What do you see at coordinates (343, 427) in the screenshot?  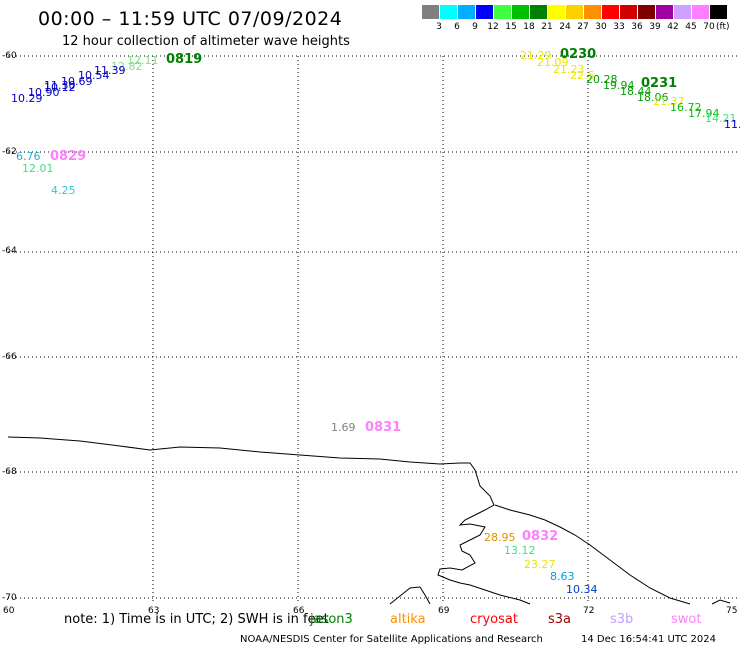 I see `wave-height-value: 1.69` at bounding box center [343, 427].